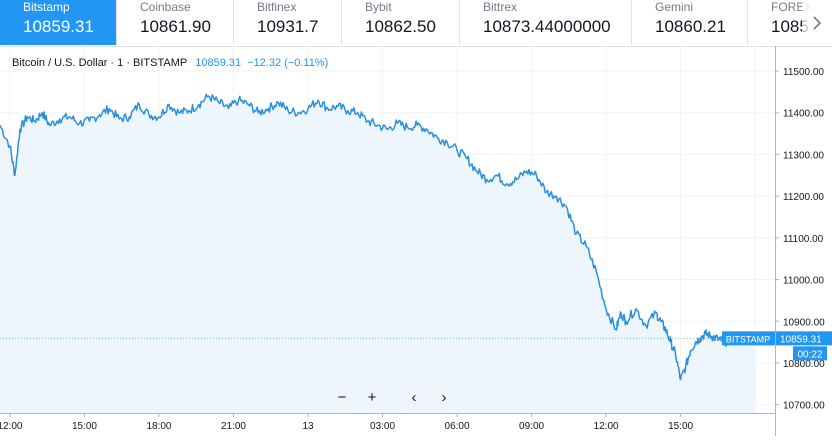  I want to click on tab-bybit: Bybit 10862.50, so click(401, 22).